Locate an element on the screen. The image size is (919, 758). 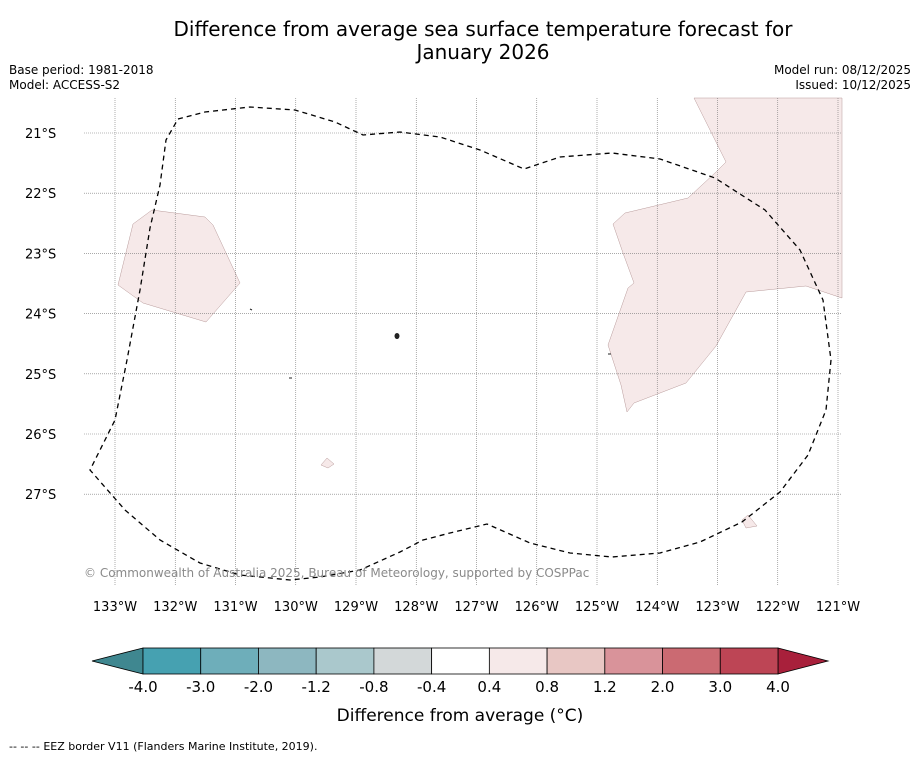
issued-date: Issued: 10/12/2025 is located at coordinates (853, 85).